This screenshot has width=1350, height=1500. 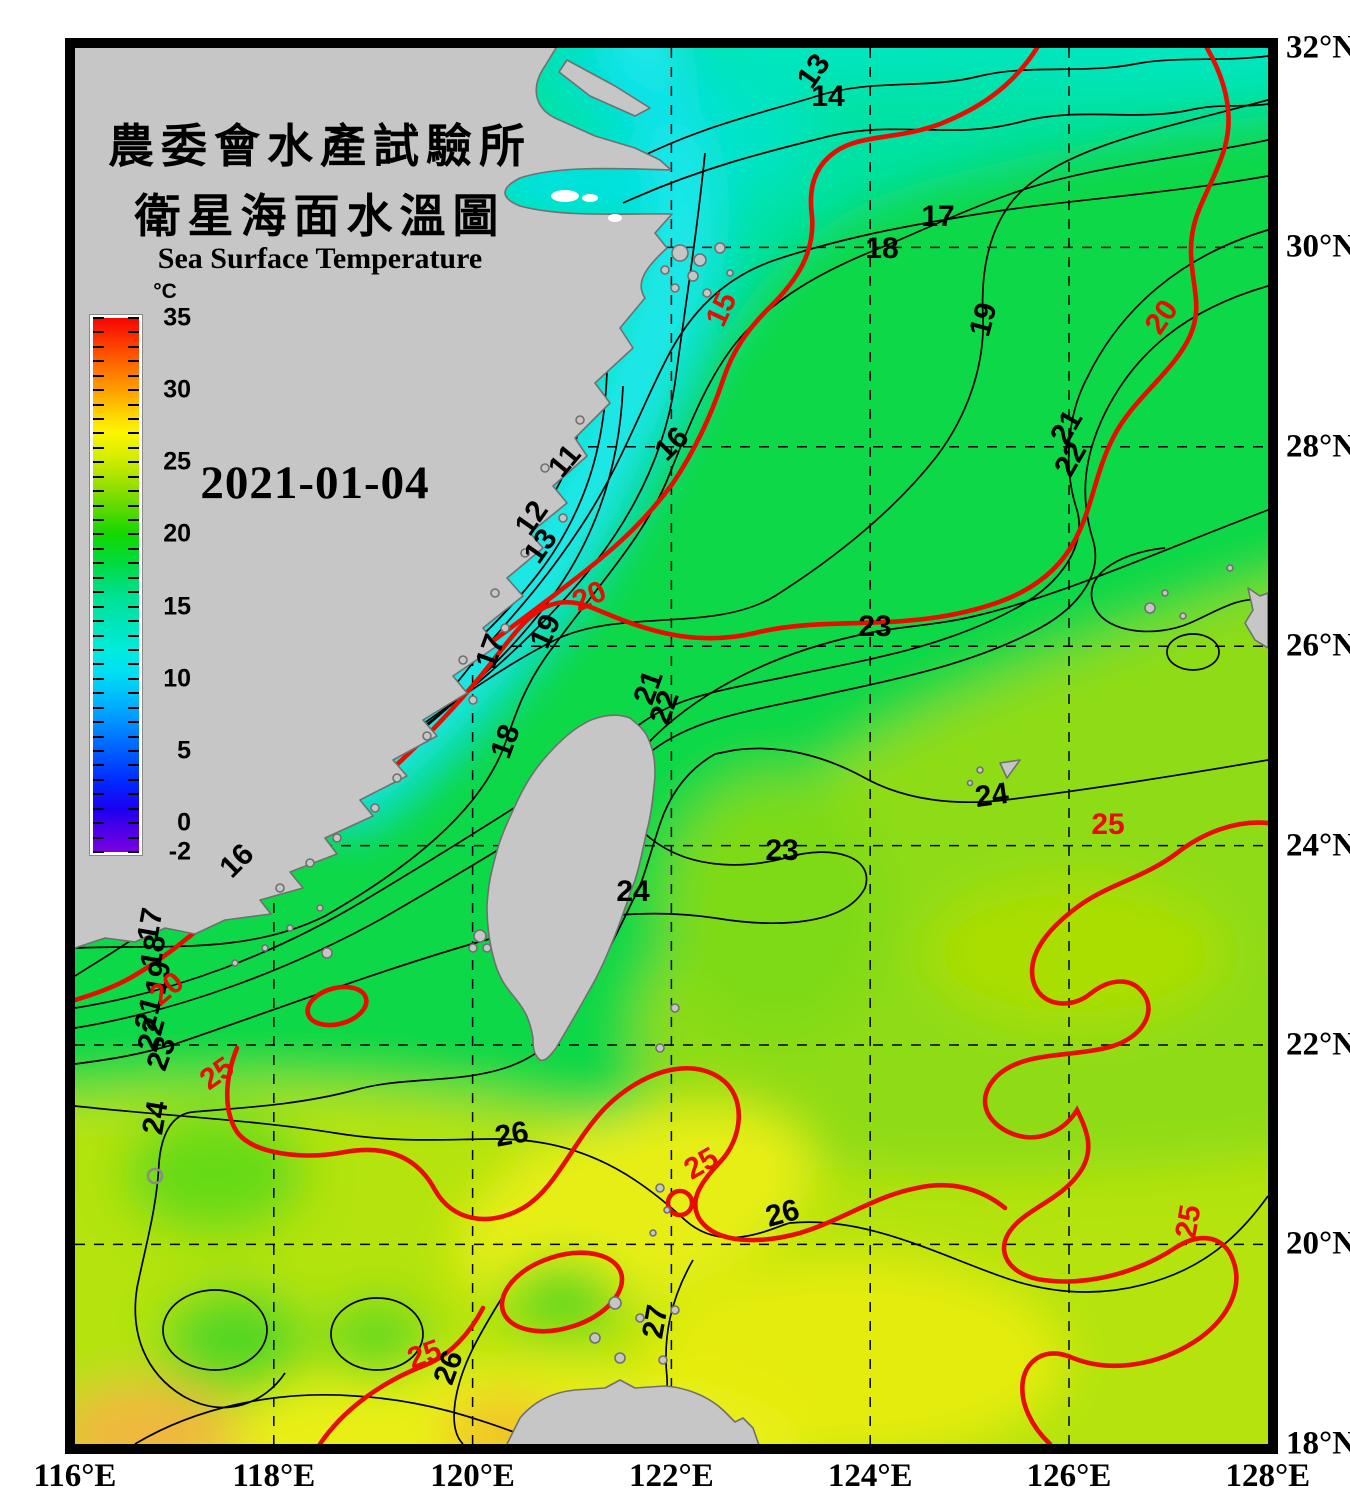 What do you see at coordinates (1318, 1044) in the screenshot?
I see `latitude-label: 22°N` at bounding box center [1318, 1044].